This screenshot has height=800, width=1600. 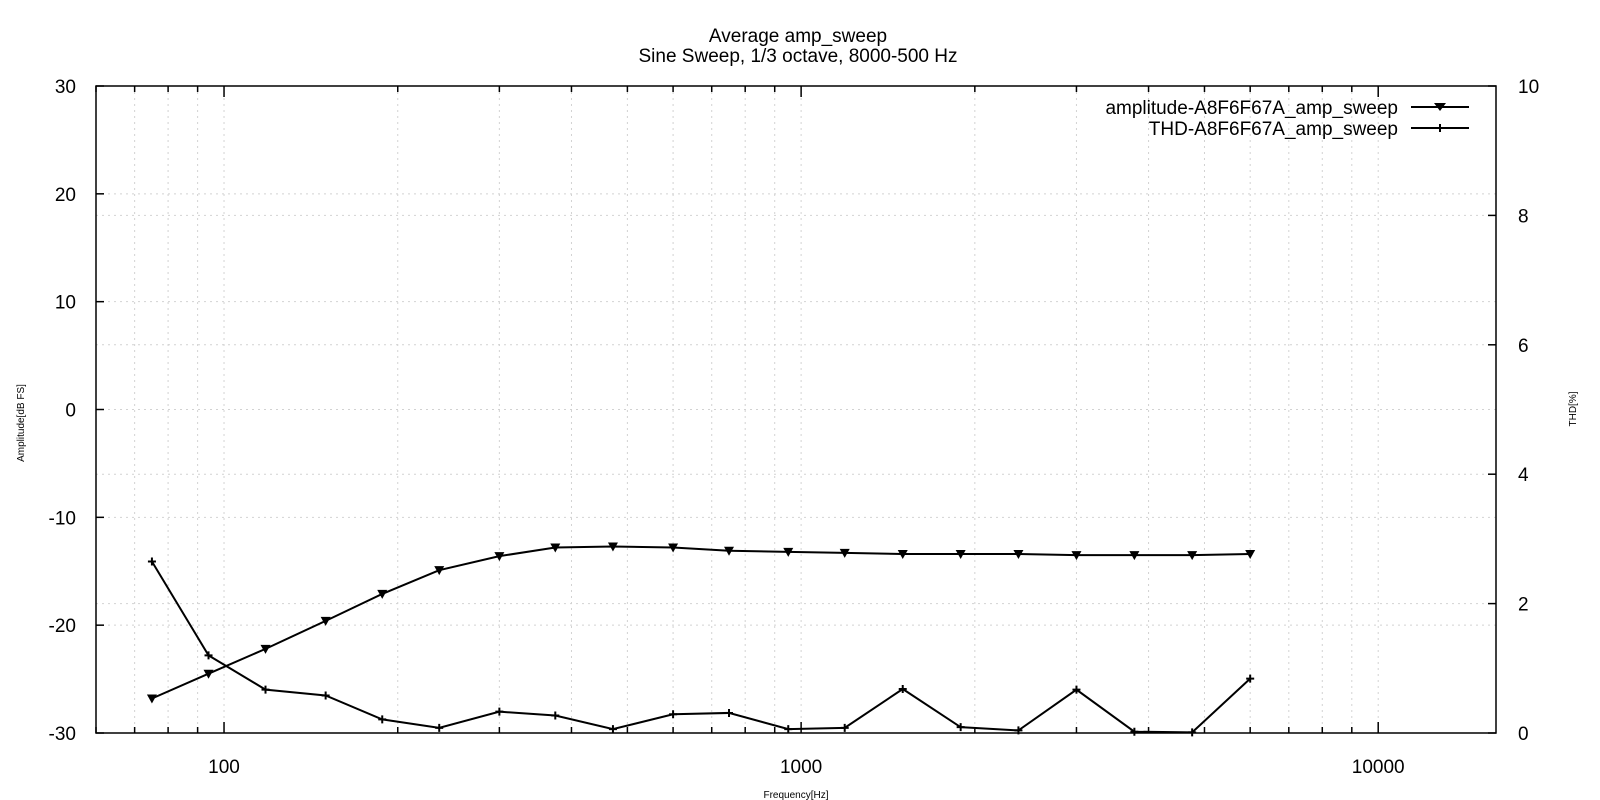 What do you see at coordinates (70, 411) in the screenshot?
I see `left-y-tick-label: 0` at bounding box center [70, 411].